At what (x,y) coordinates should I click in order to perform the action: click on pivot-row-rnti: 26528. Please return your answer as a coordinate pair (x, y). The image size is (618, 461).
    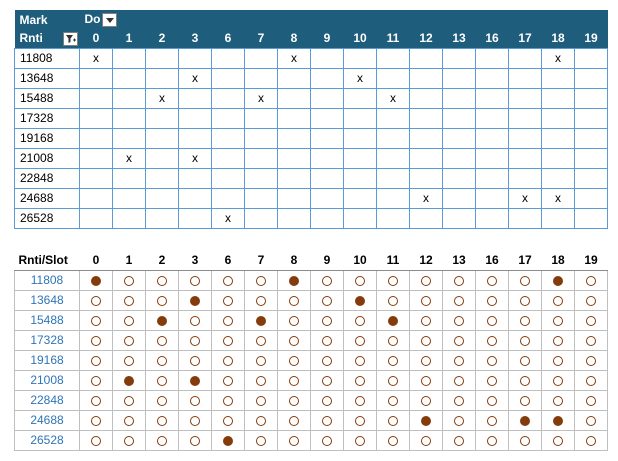
    Looking at the image, I should click on (47, 218).